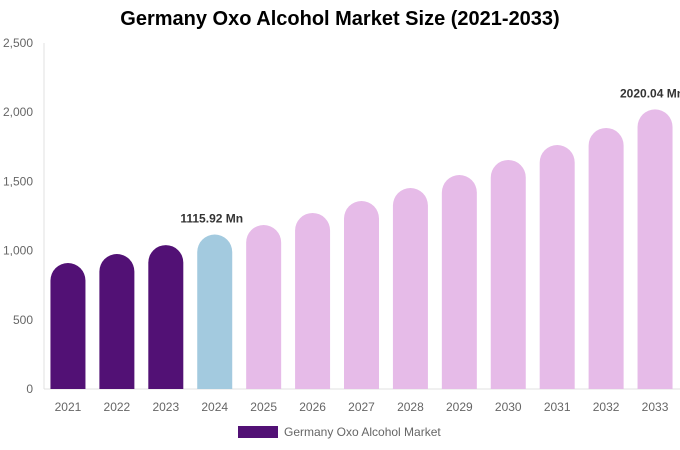 The image size is (680, 450). What do you see at coordinates (18, 43) in the screenshot?
I see `y-tick-label: 2,500` at bounding box center [18, 43].